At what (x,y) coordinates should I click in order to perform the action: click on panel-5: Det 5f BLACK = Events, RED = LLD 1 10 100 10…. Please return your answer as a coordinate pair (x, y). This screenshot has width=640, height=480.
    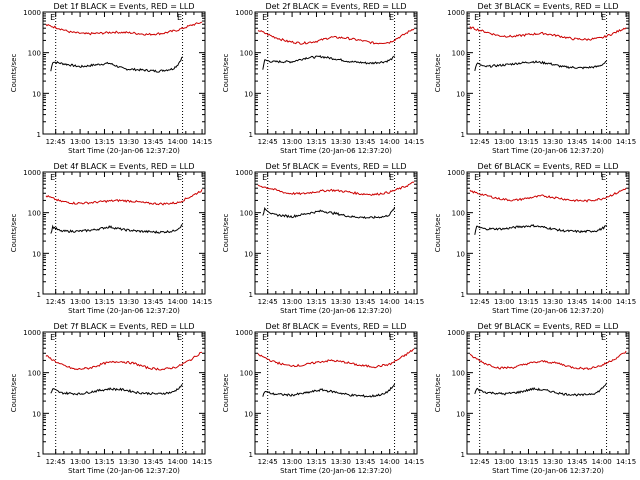
    Looking at the image, I should click on (323, 238).